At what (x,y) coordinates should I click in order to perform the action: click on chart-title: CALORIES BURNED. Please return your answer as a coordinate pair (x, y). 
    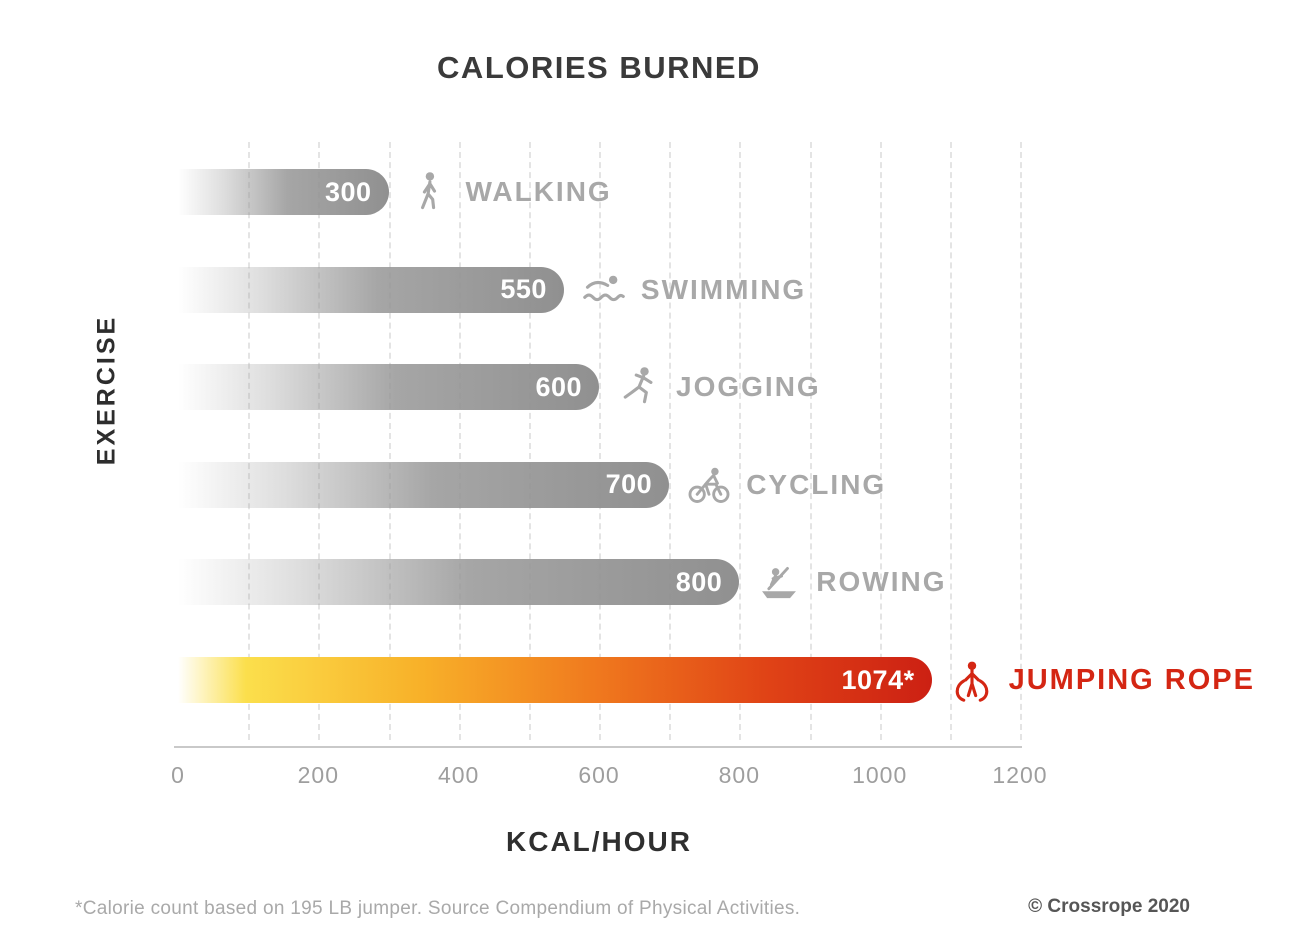
    Looking at the image, I should click on (599, 67).